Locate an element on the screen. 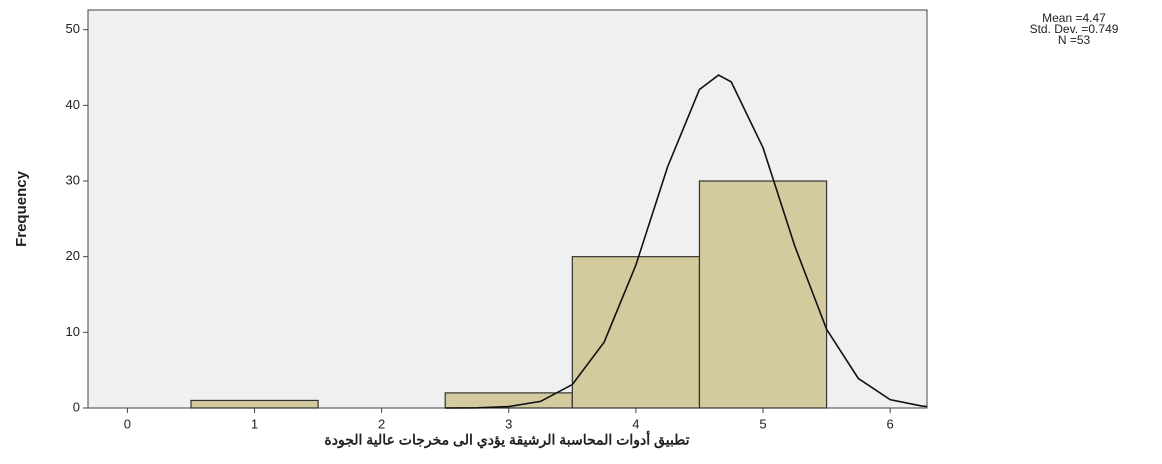  y-tick-label: 40 is located at coordinates (73, 104).